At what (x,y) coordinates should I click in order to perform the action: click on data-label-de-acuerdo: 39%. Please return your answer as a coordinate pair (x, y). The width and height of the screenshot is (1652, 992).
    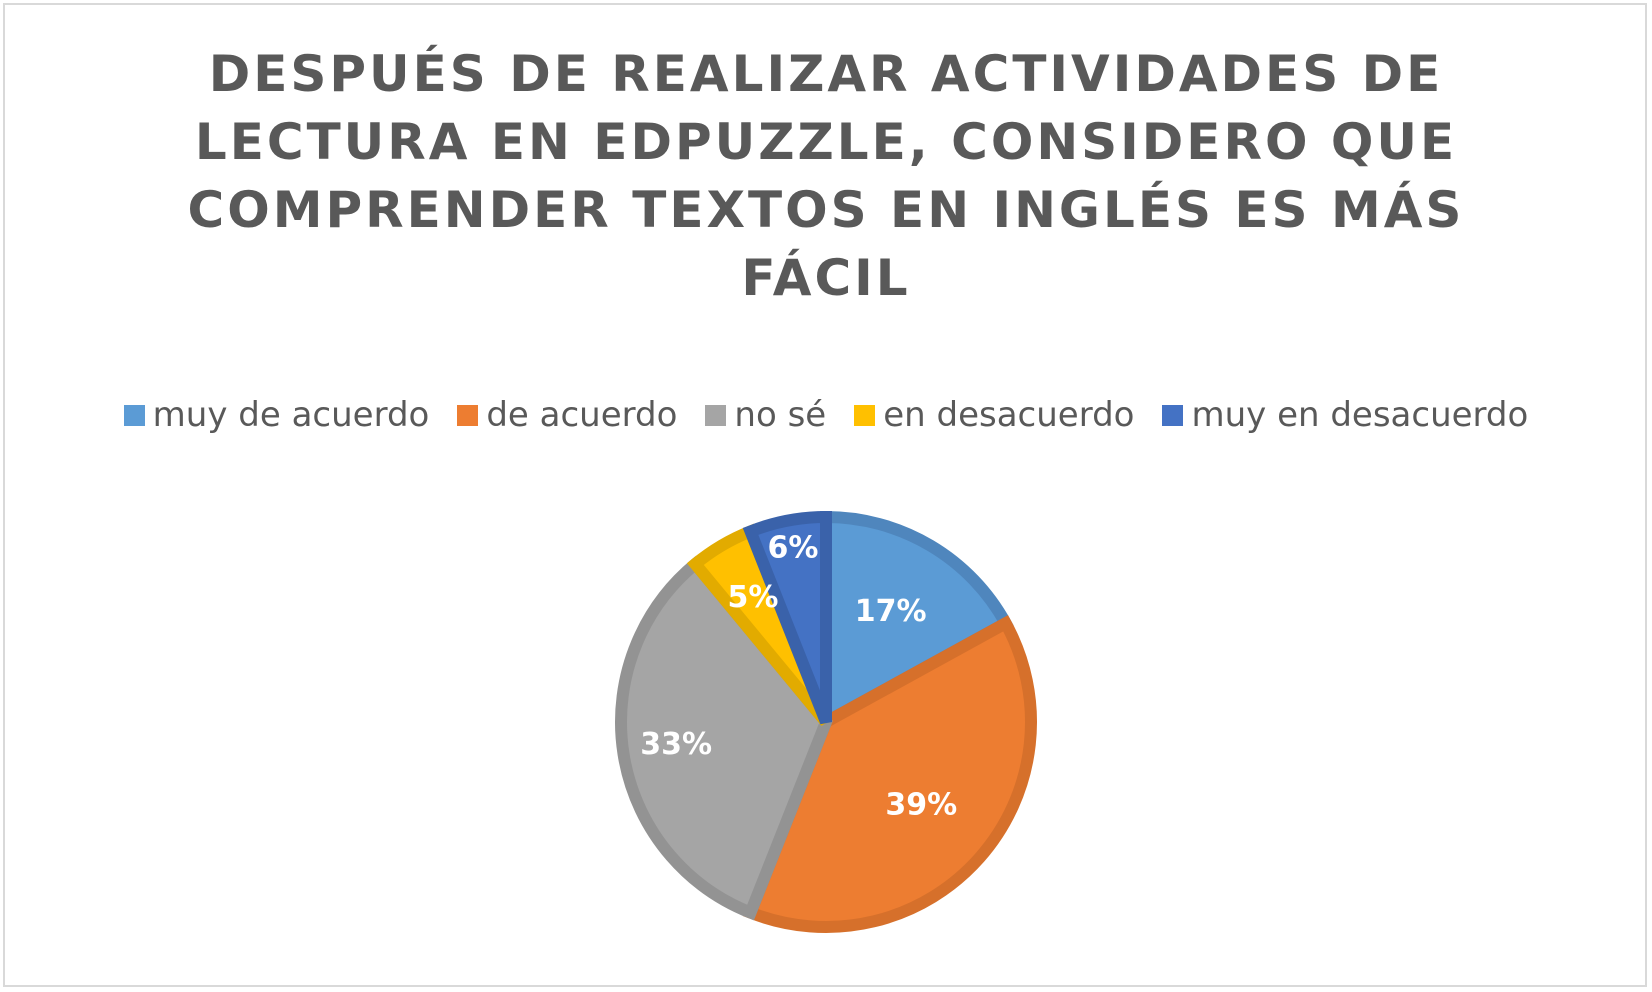
    Looking at the image, I should click on (921, 805).